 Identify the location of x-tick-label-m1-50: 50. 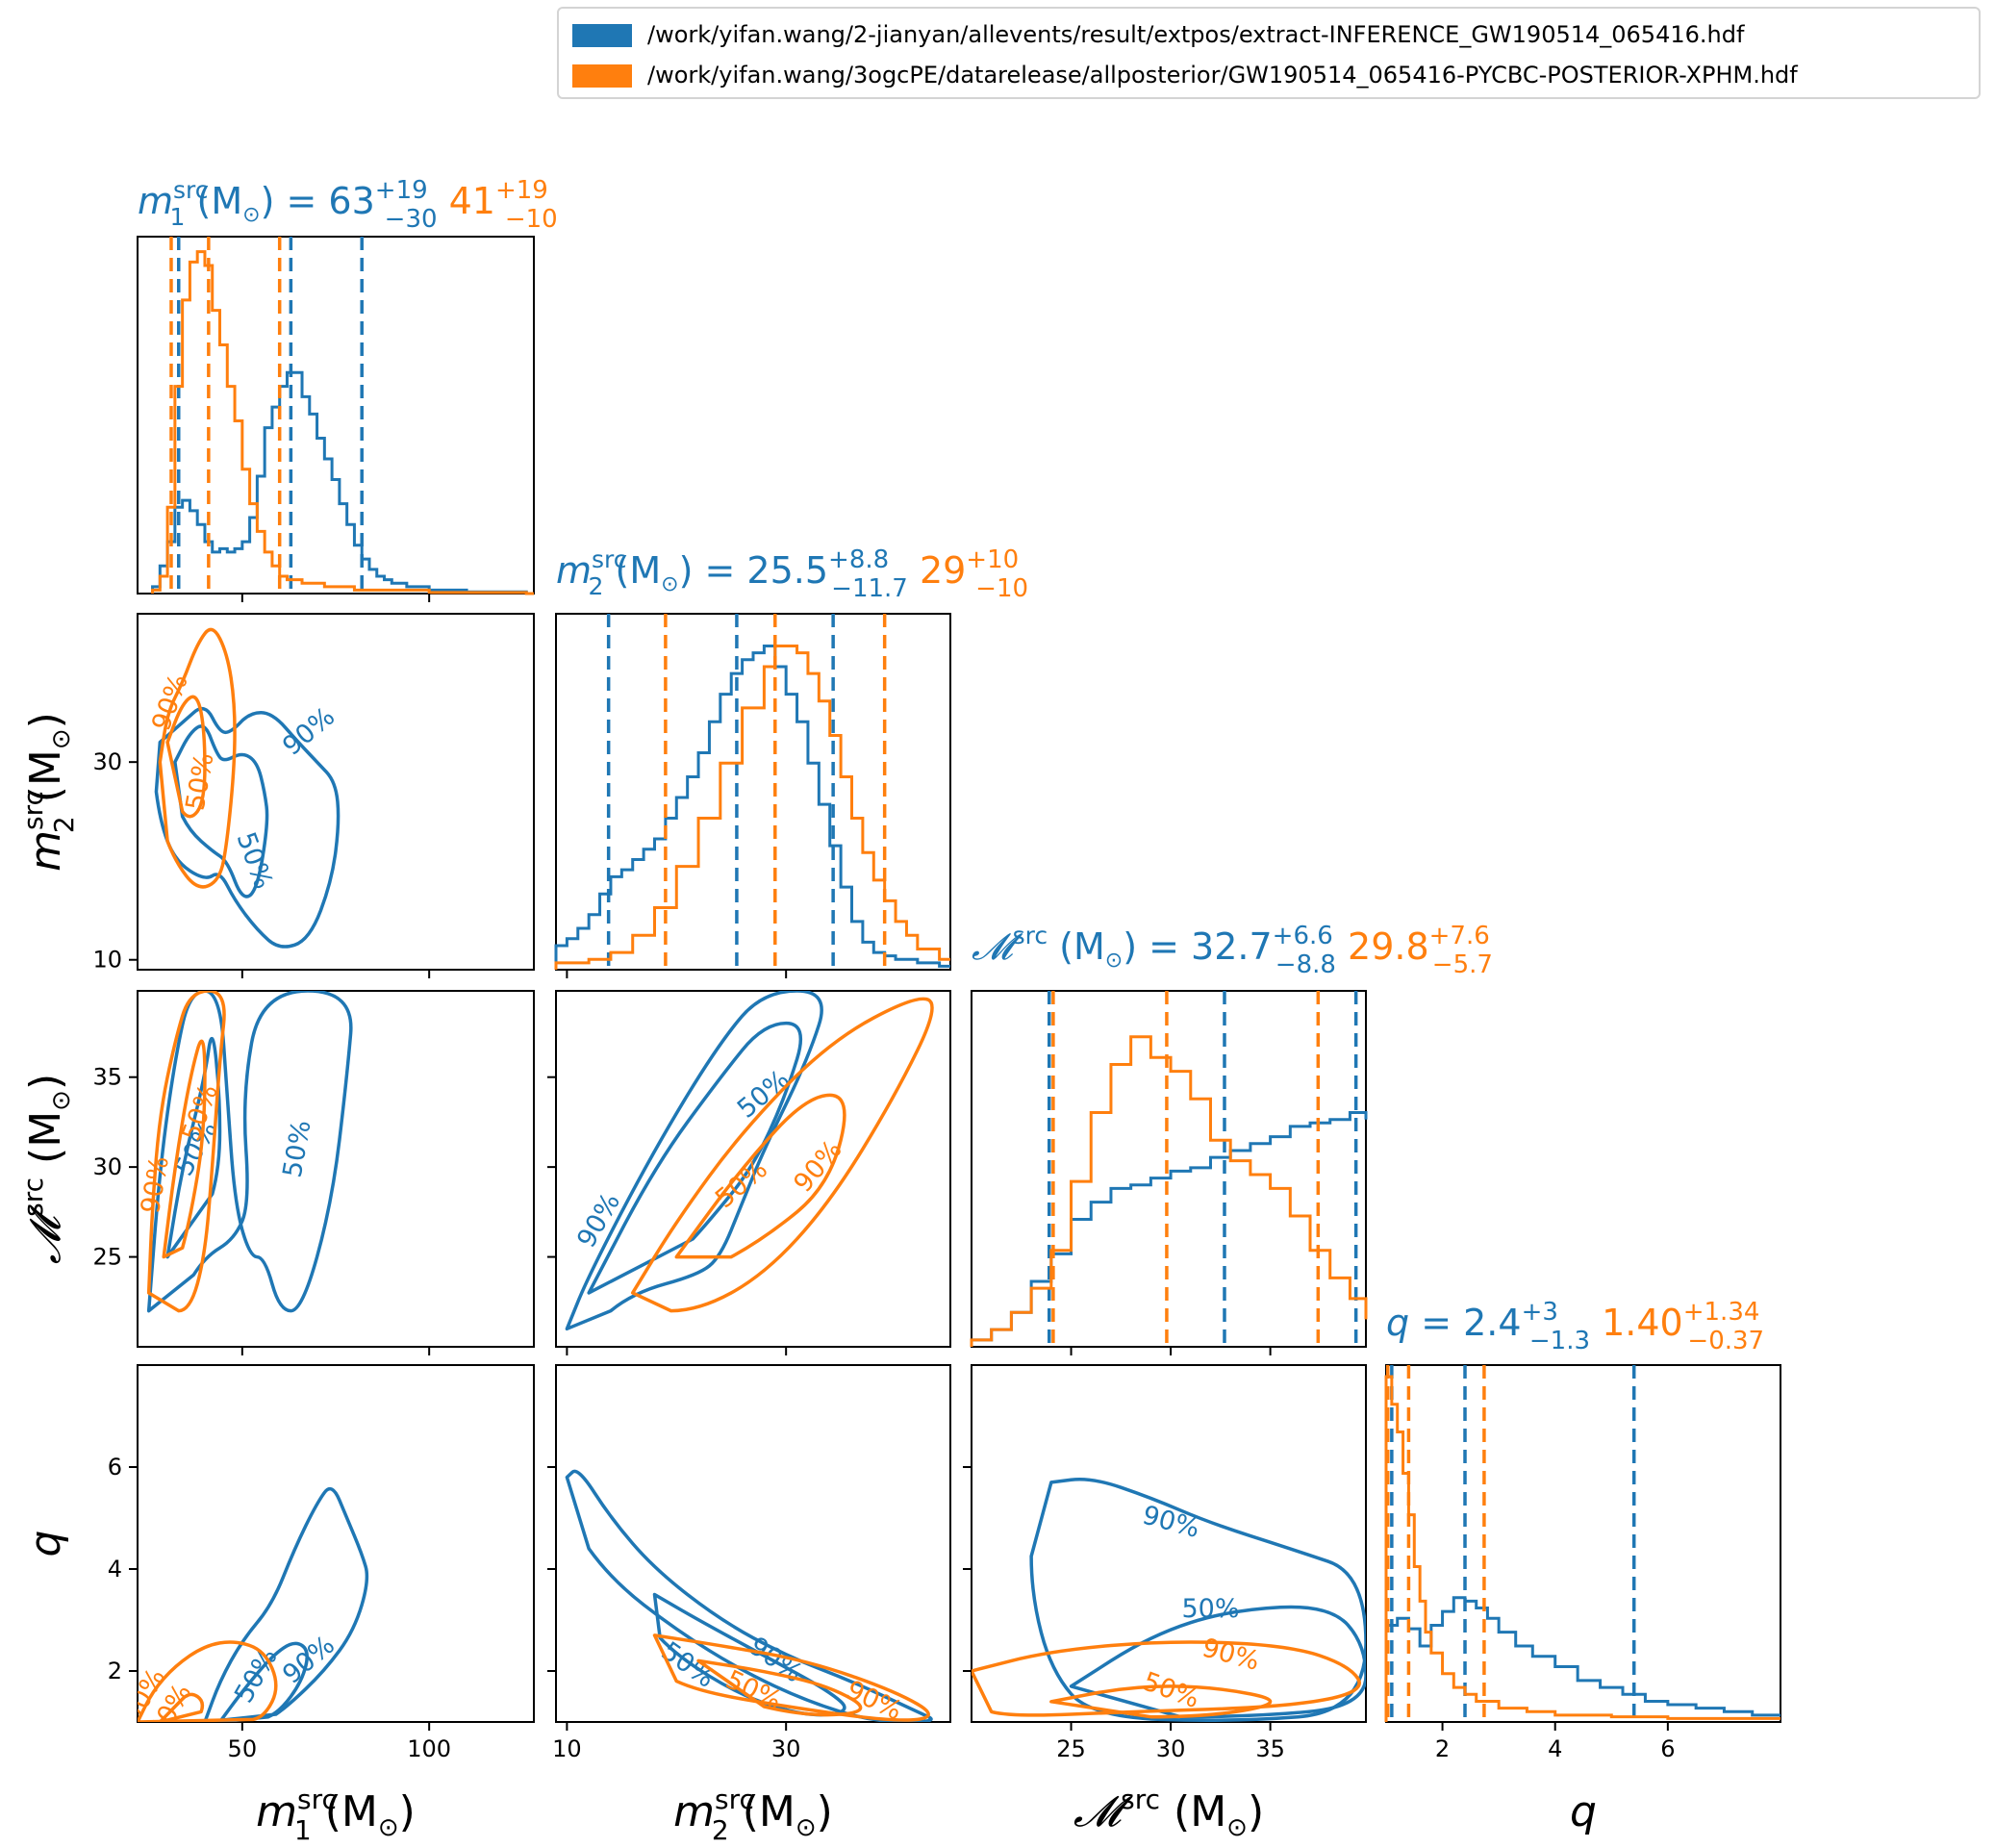
(243, 1748).